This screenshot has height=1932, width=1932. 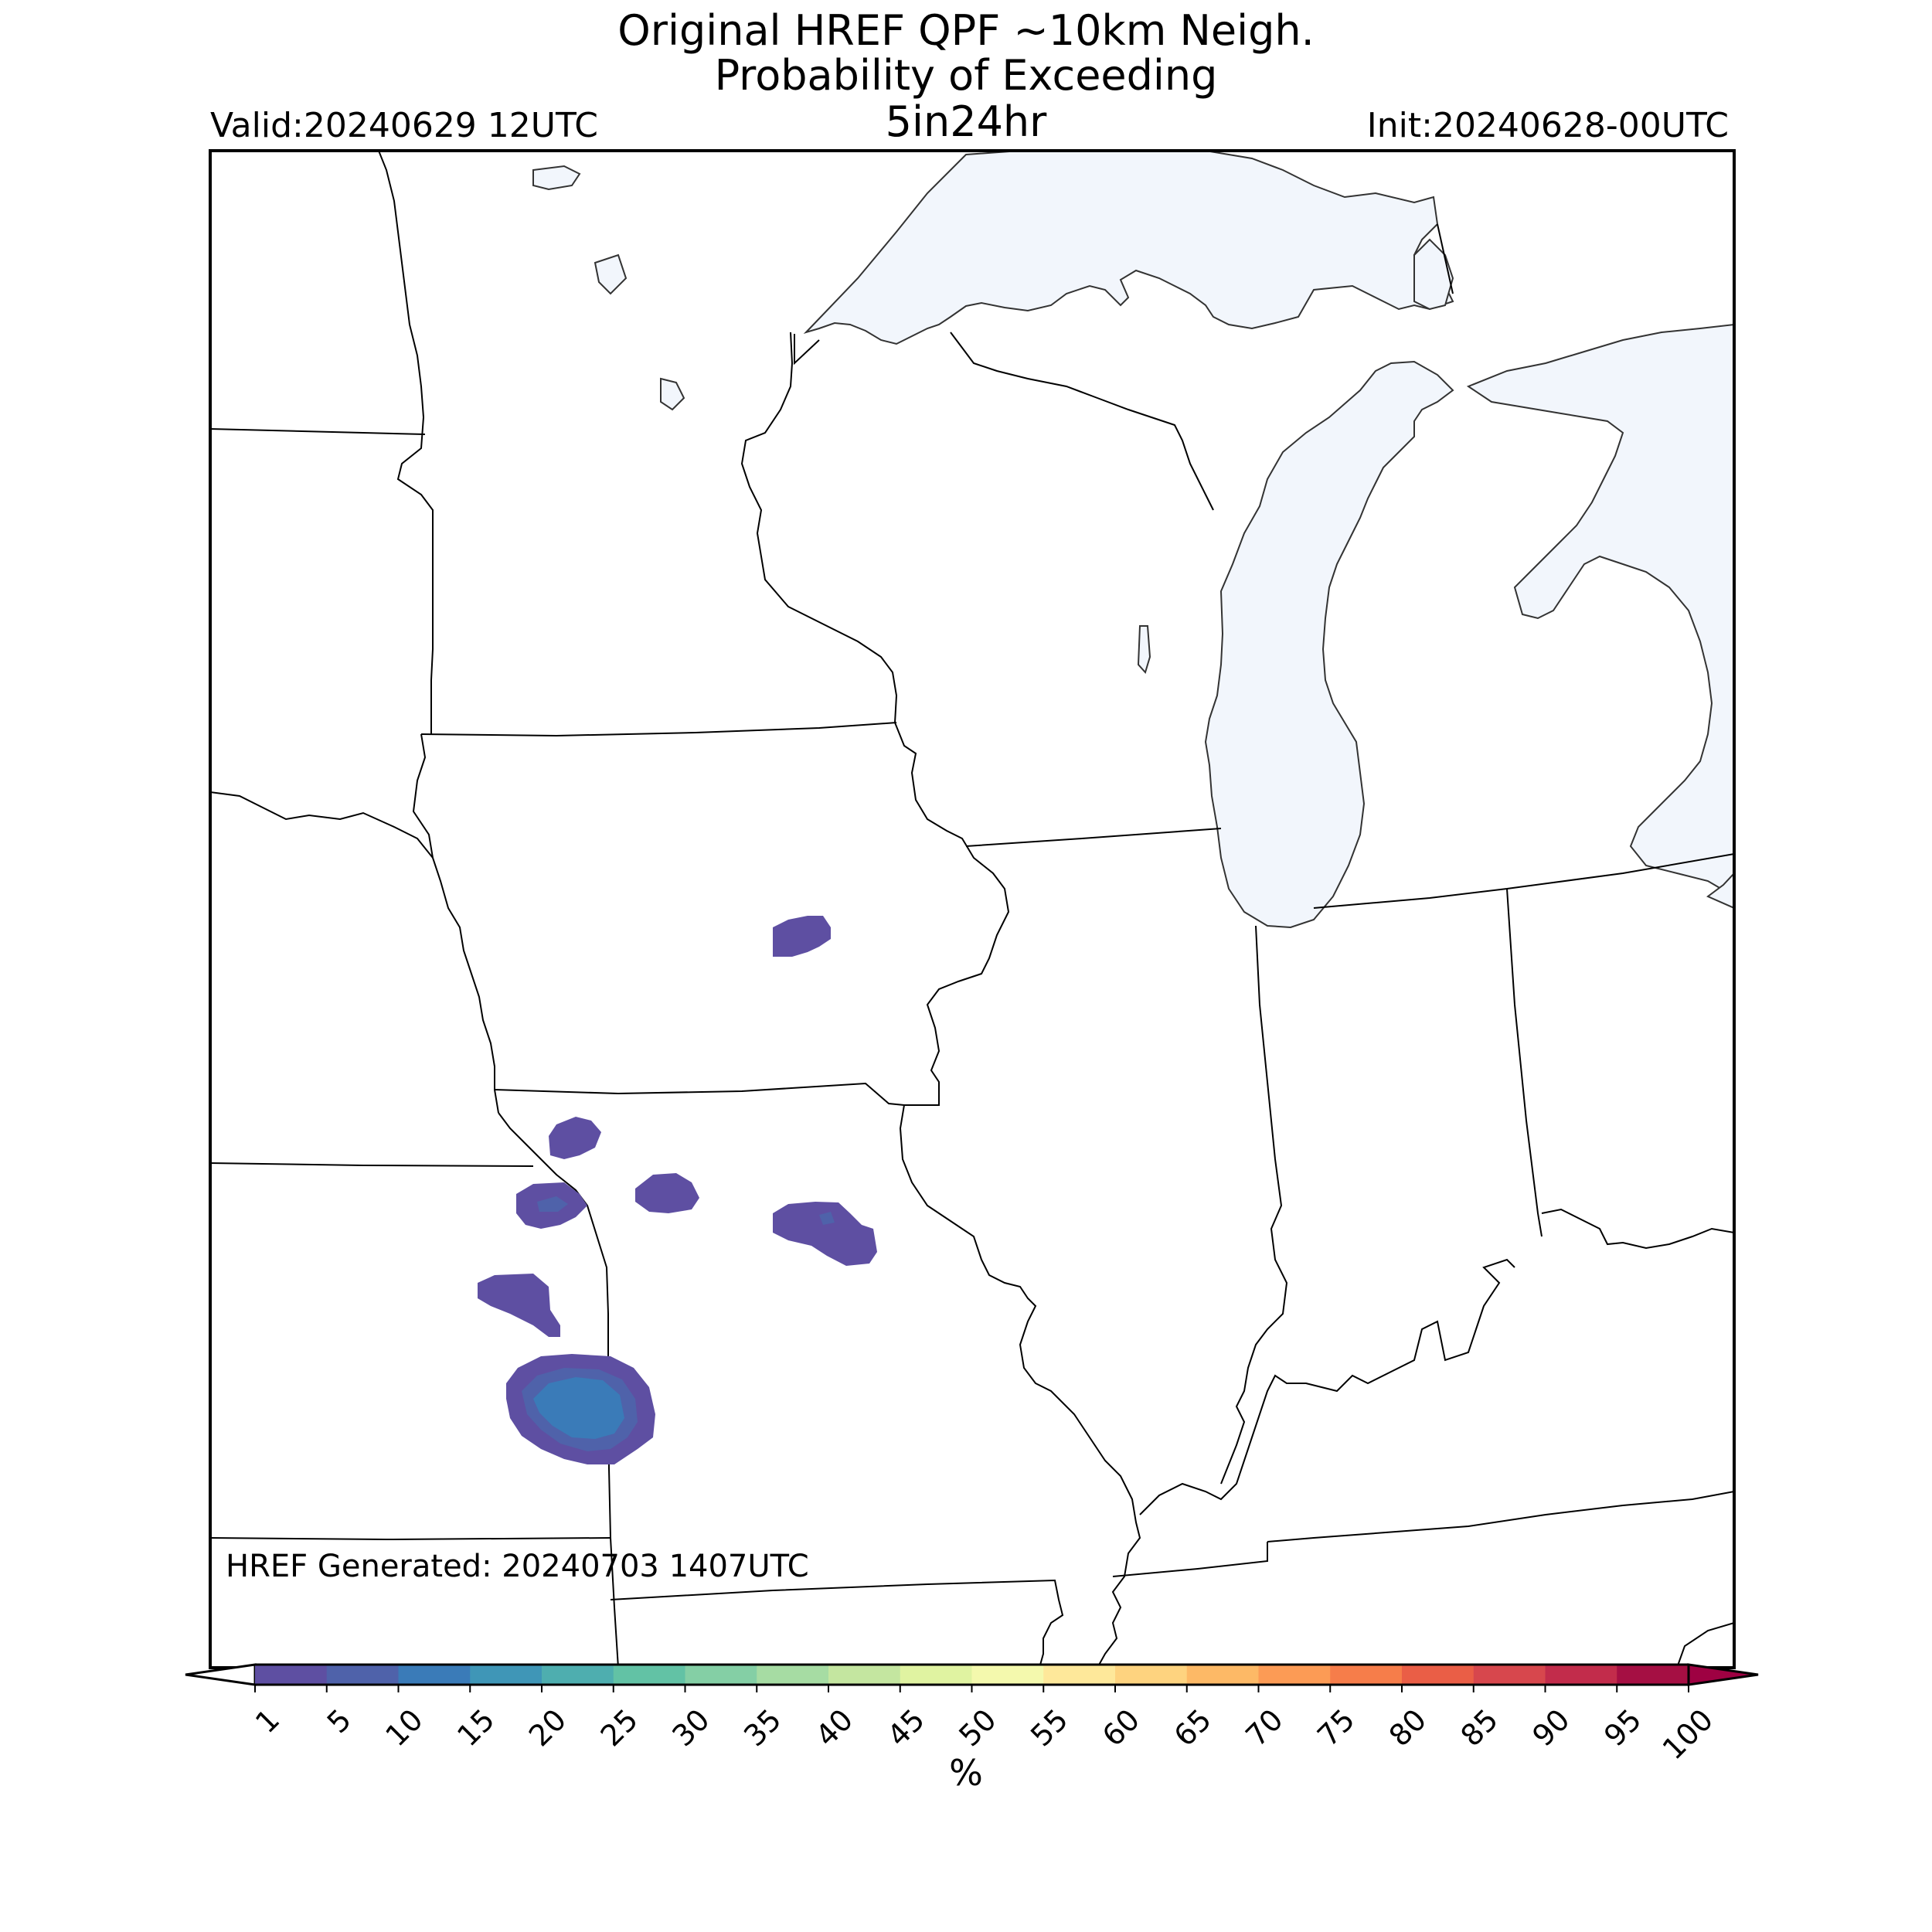 What do you see at coordinates (1551, 1728) in the screenshot?
I see `colorbar-tick-label: 90` at bounding box center [1551, 1728].